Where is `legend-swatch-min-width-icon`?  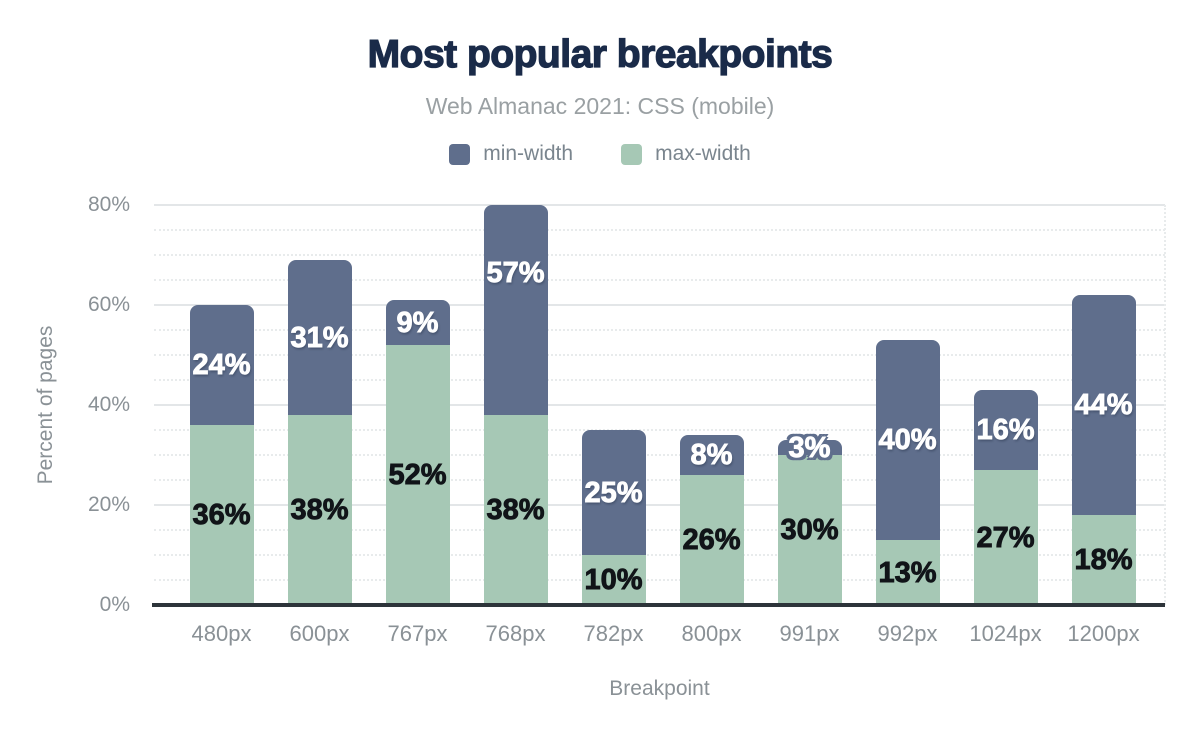
legend-swatch-min-width-icon is located at coordinates (460, 154).